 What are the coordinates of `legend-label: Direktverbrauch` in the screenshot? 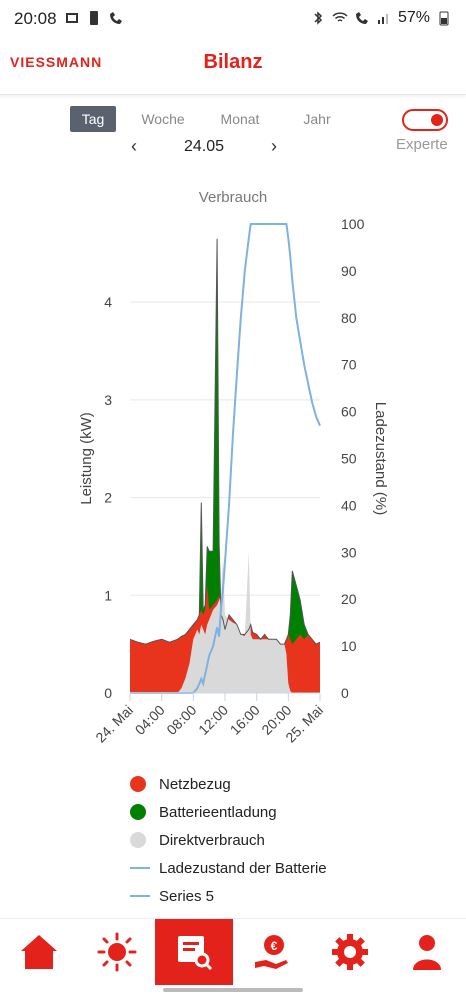 It's located at (212, 840).